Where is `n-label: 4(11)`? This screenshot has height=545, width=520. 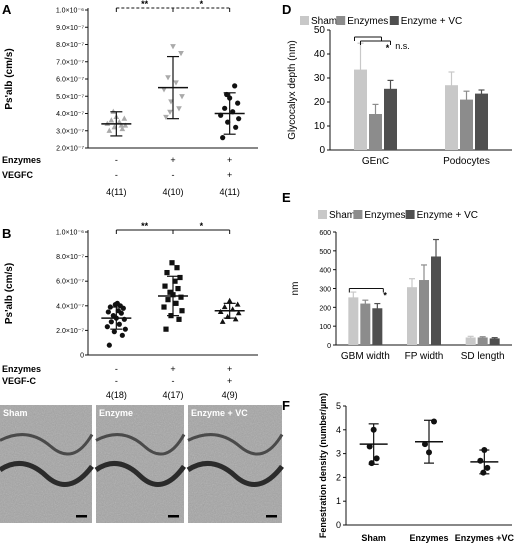 n-label: 4(11) is located at coordinates (229, 192).